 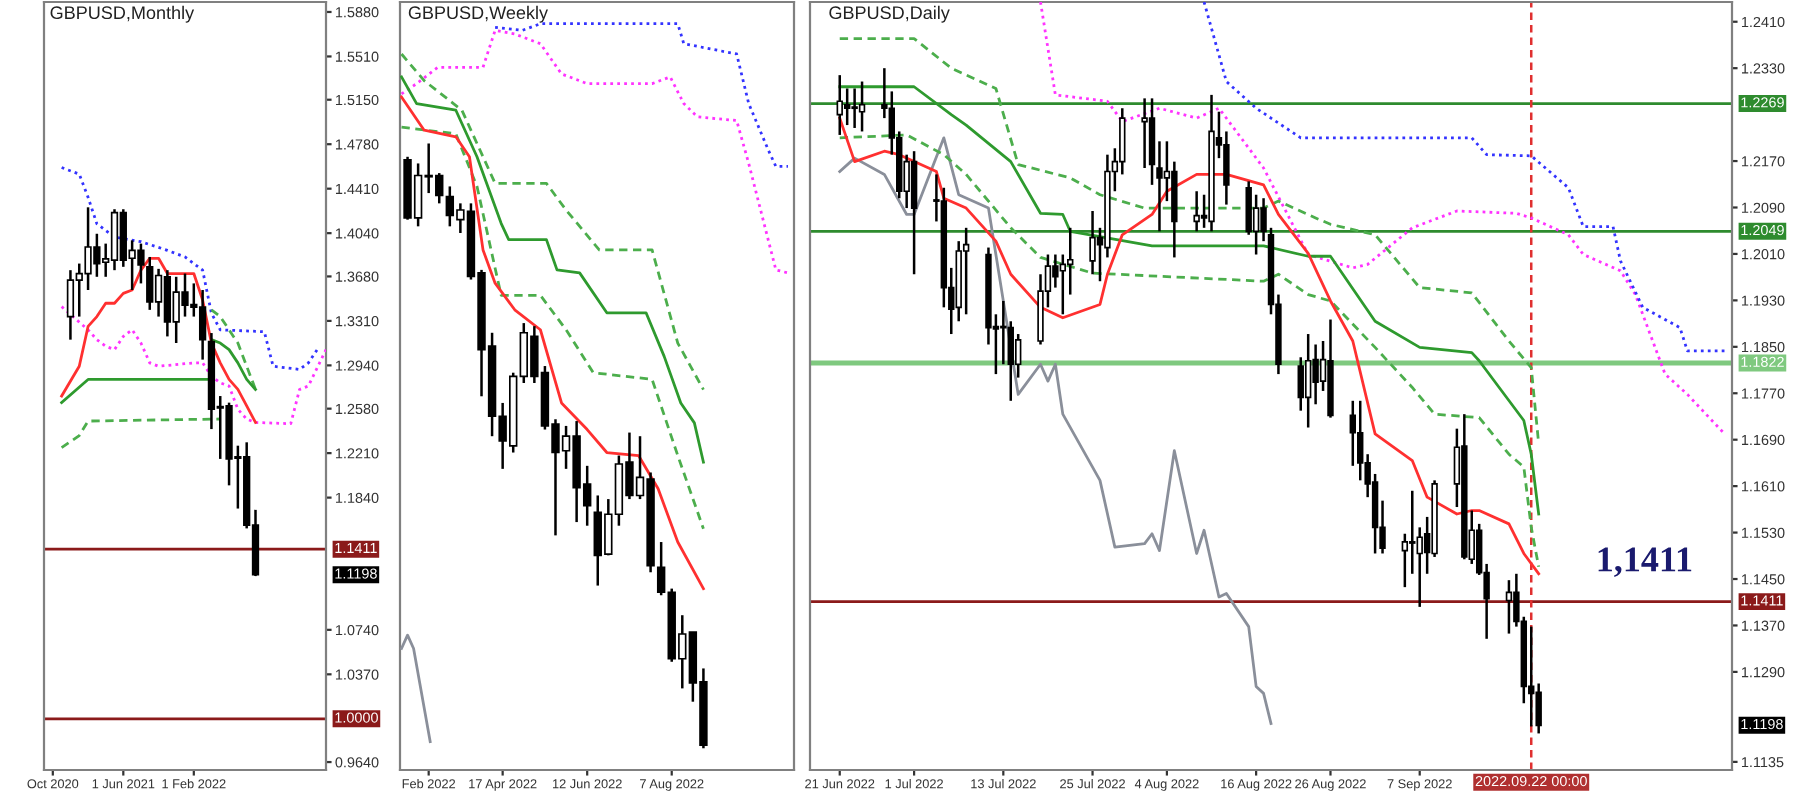 I want to click on chart-title: GBPUSD,Monthly, so click(x=122, y=14).